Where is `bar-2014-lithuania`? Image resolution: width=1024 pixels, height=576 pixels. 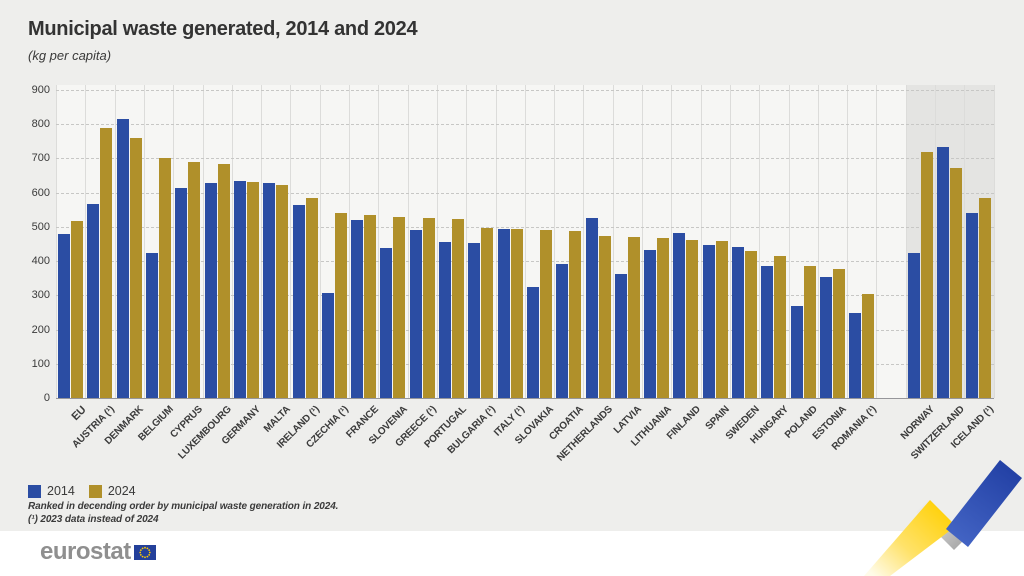 bar-2014-lithuania is located at coordinates (650, 324).